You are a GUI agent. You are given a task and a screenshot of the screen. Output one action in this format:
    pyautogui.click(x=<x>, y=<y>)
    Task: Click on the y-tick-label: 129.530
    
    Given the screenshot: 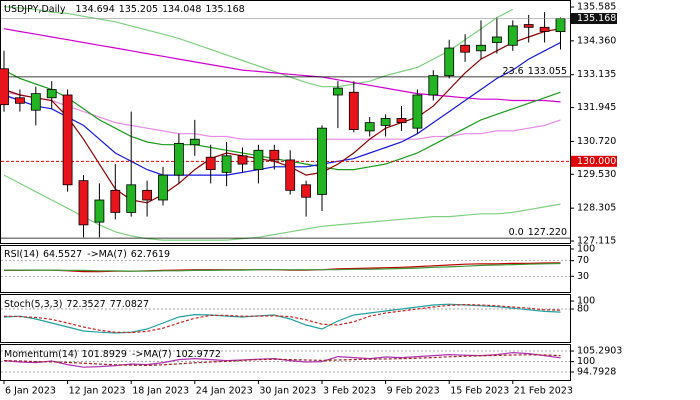 What is the action you would take?
    pyautogui.click(x=596, y=174)
    